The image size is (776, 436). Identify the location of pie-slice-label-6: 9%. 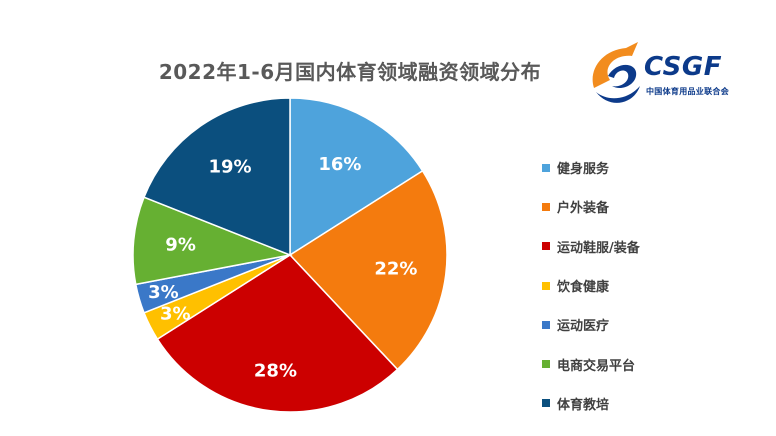
(180, 245).